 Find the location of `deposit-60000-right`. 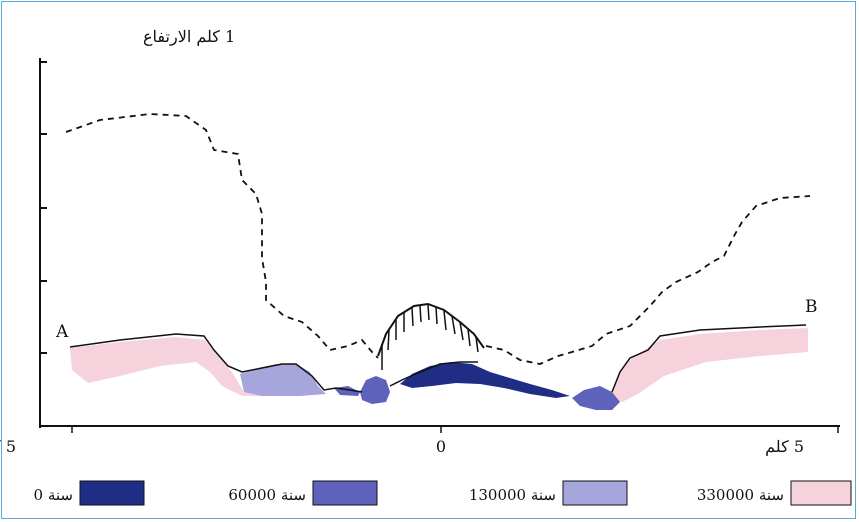

deposit-60000-right is located at coordinates (596, 398).